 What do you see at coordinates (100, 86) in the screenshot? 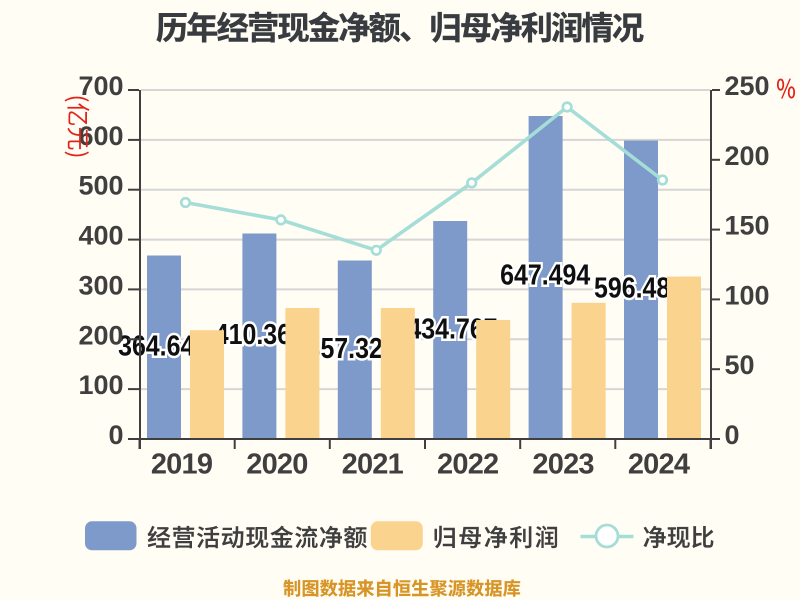
I see `svg-text: 700` at bounding box center [100, 86].